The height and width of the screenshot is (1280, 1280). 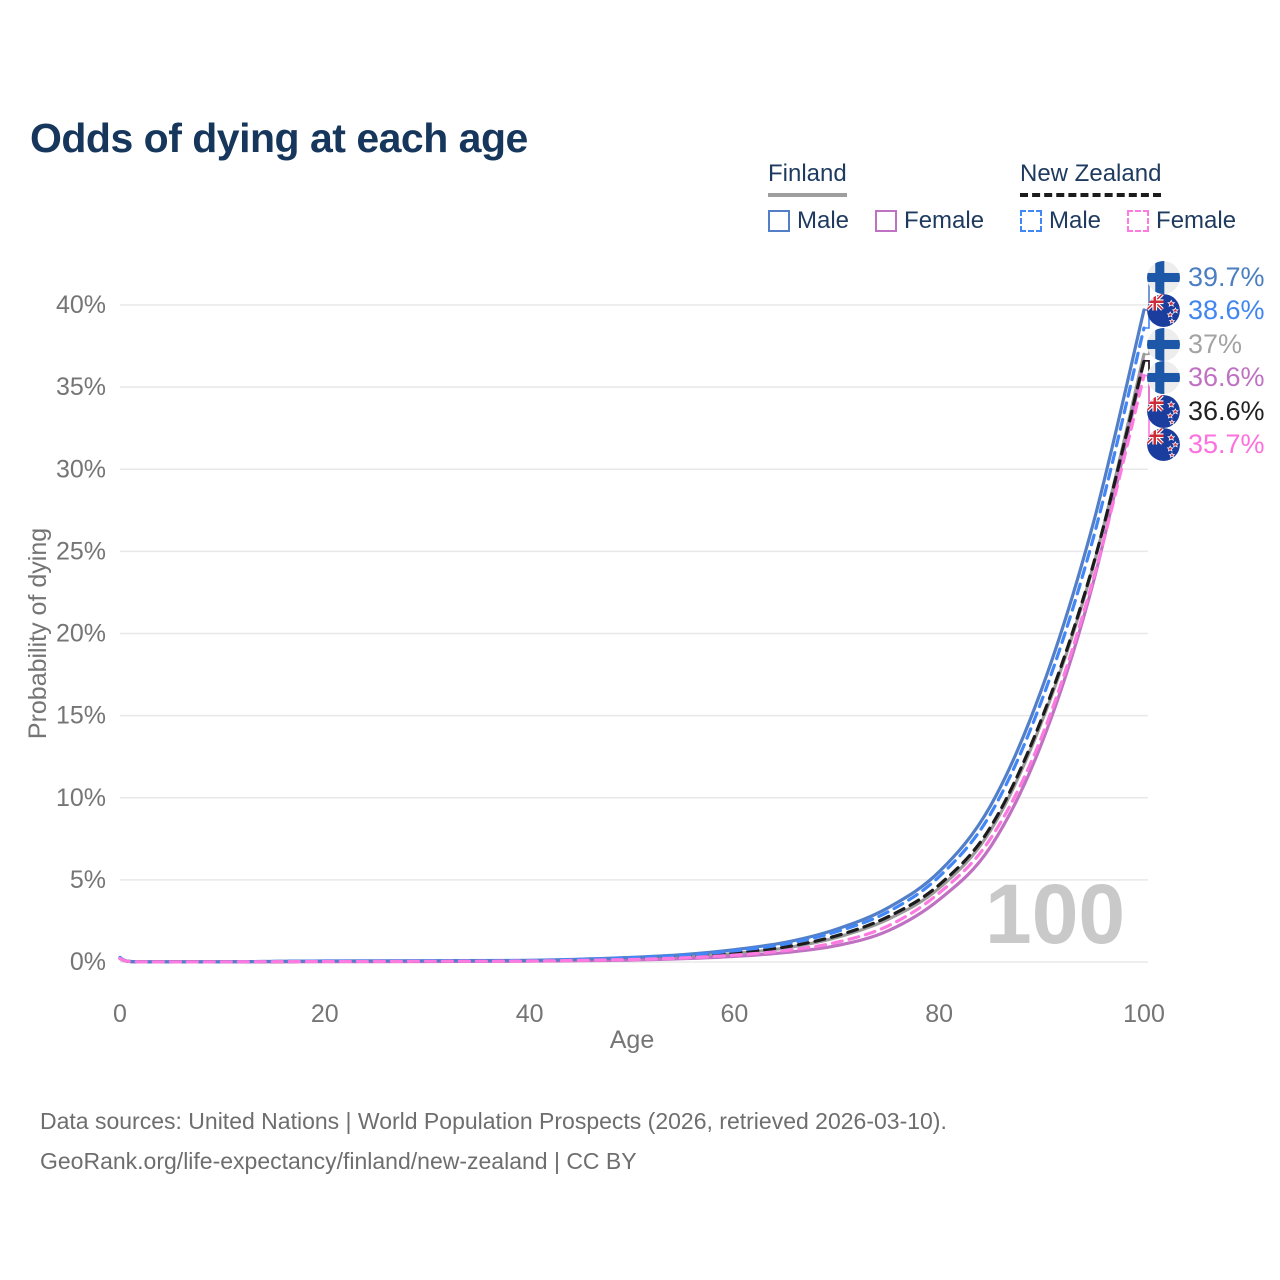 I want to click on new-zealand-male-swatch-icon, so click(x=1031, y=221).